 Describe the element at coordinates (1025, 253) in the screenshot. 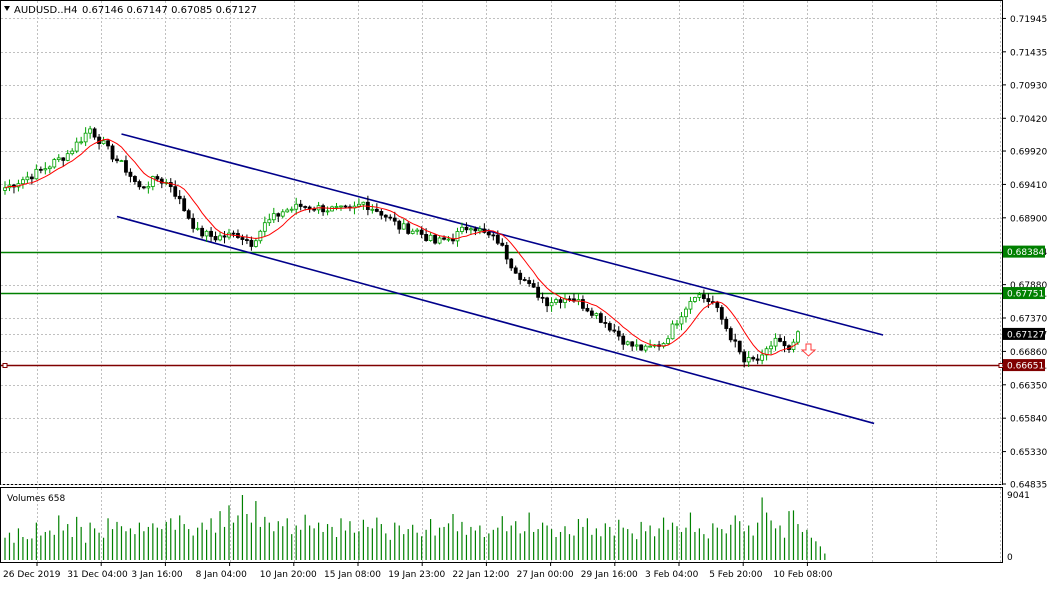

I see `level-price-text: 0.68384` at that location.